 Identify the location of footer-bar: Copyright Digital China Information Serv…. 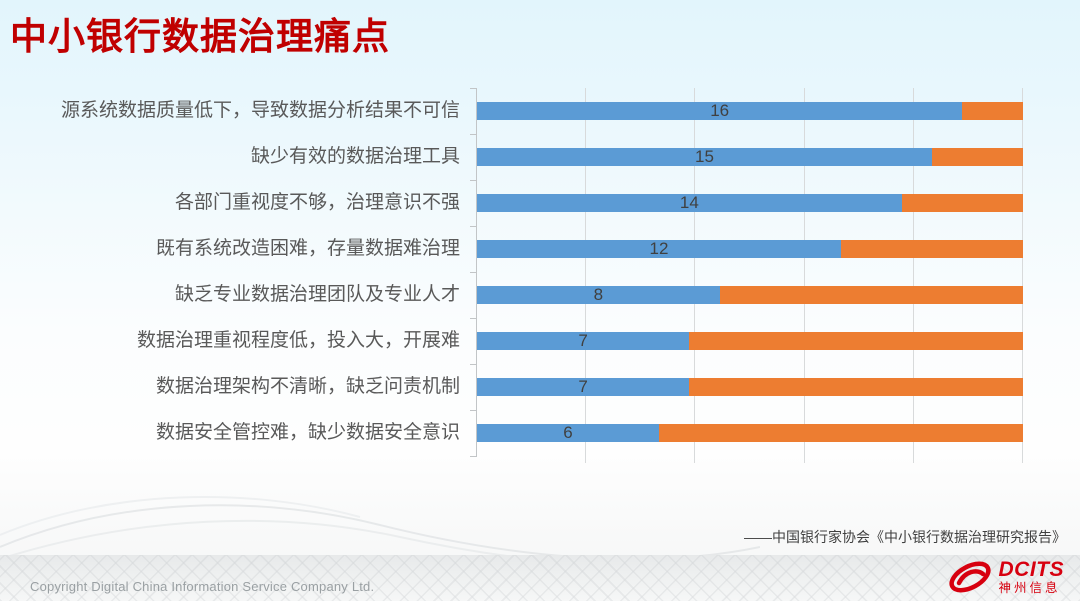
(540, 578).